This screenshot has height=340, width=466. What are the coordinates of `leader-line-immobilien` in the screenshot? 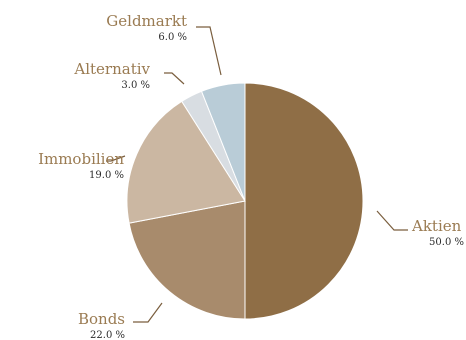 It's located at (116, 158).